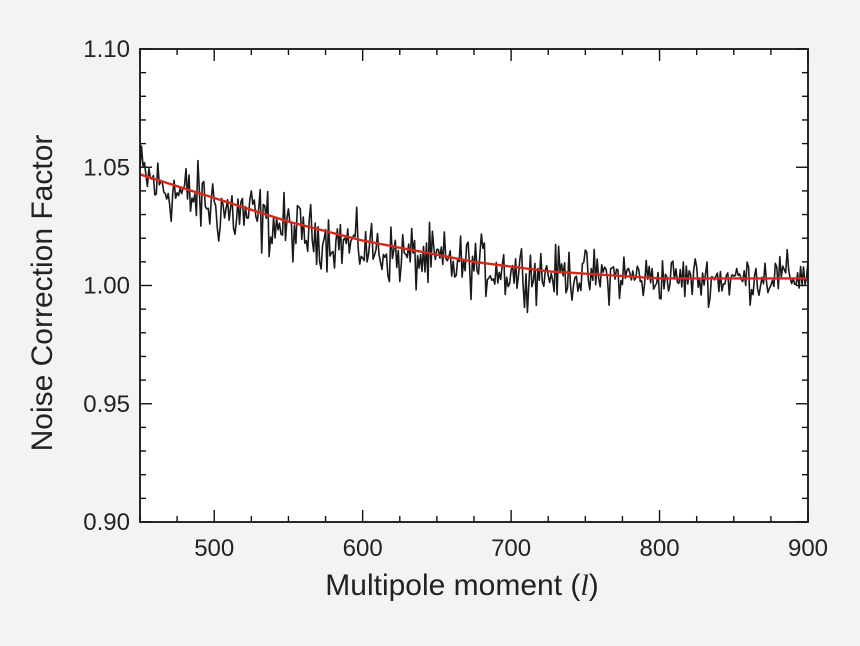  I want to click on x-tick-label: 800, so click(660, 548).